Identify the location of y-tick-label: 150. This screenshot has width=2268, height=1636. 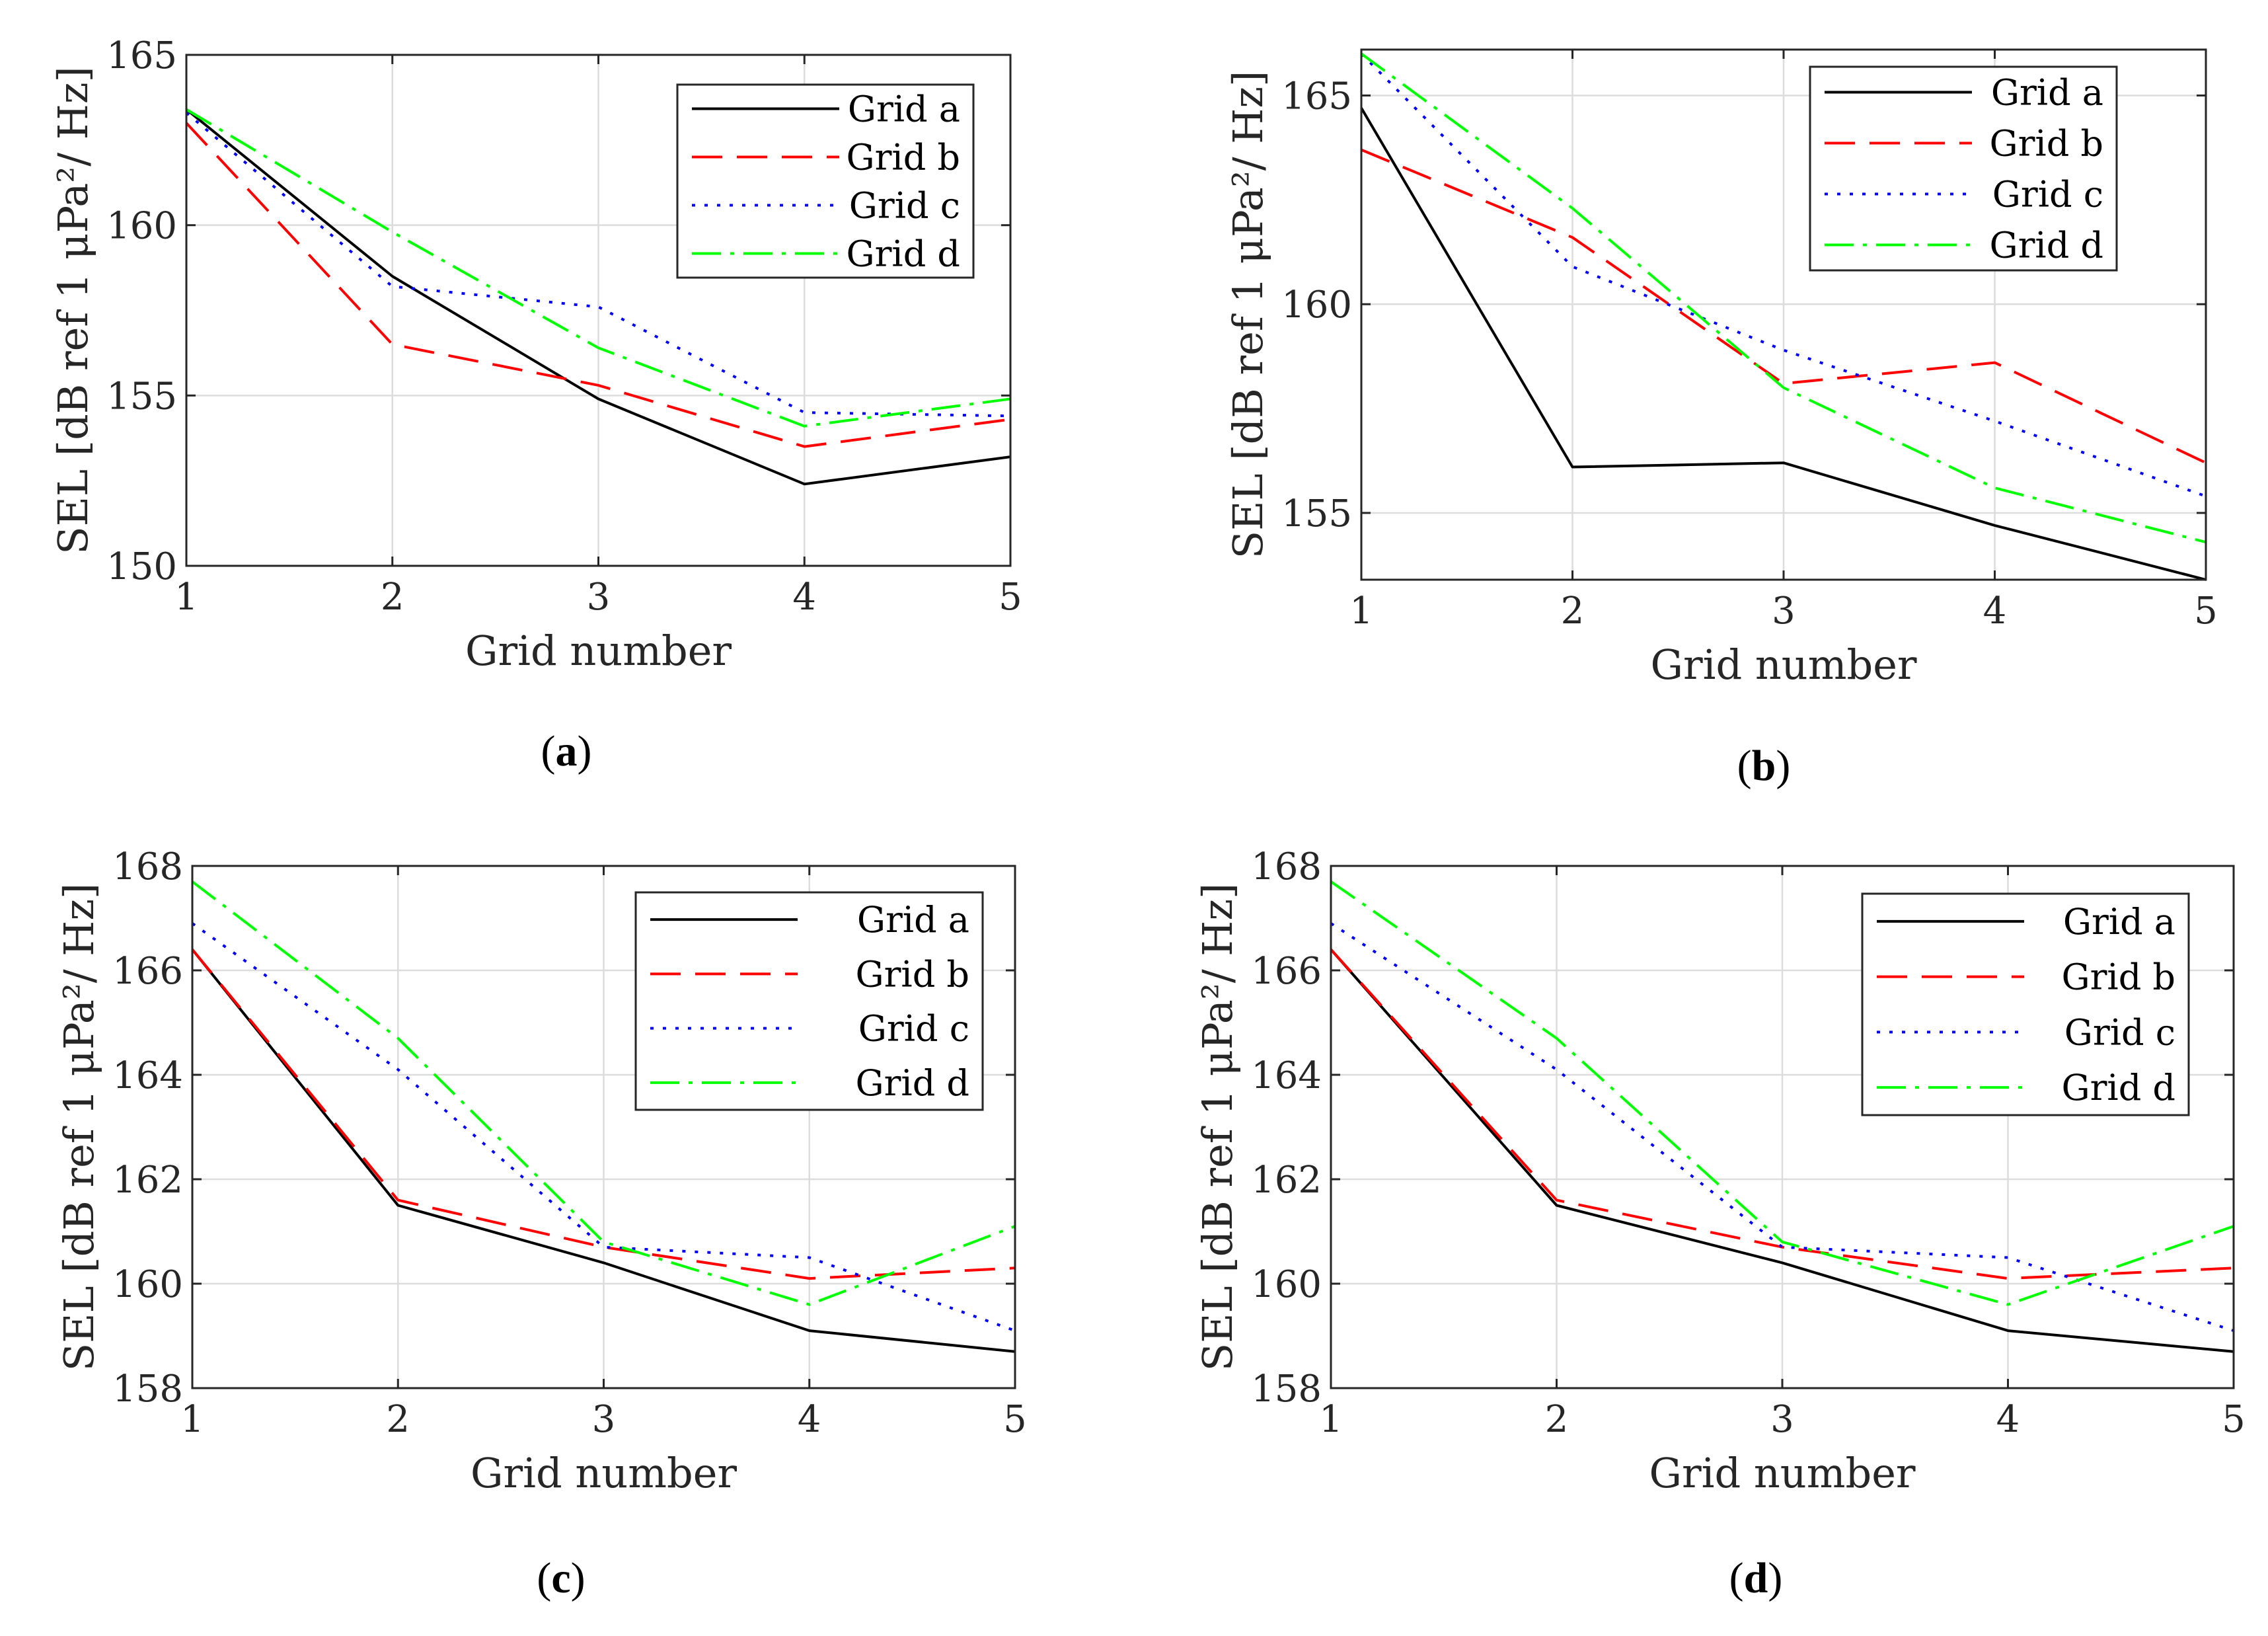
(141, 566).